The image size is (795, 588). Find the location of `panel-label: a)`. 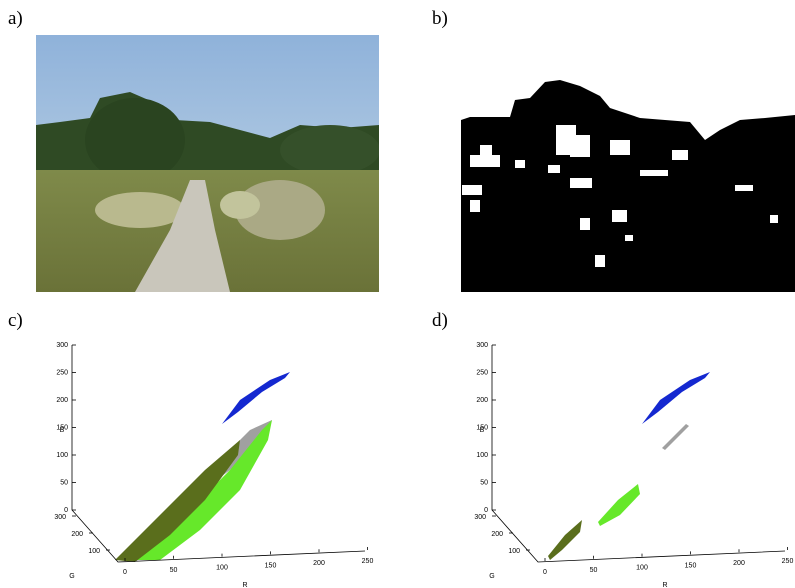

panel-label: a) is located at coordinates (15, 18).